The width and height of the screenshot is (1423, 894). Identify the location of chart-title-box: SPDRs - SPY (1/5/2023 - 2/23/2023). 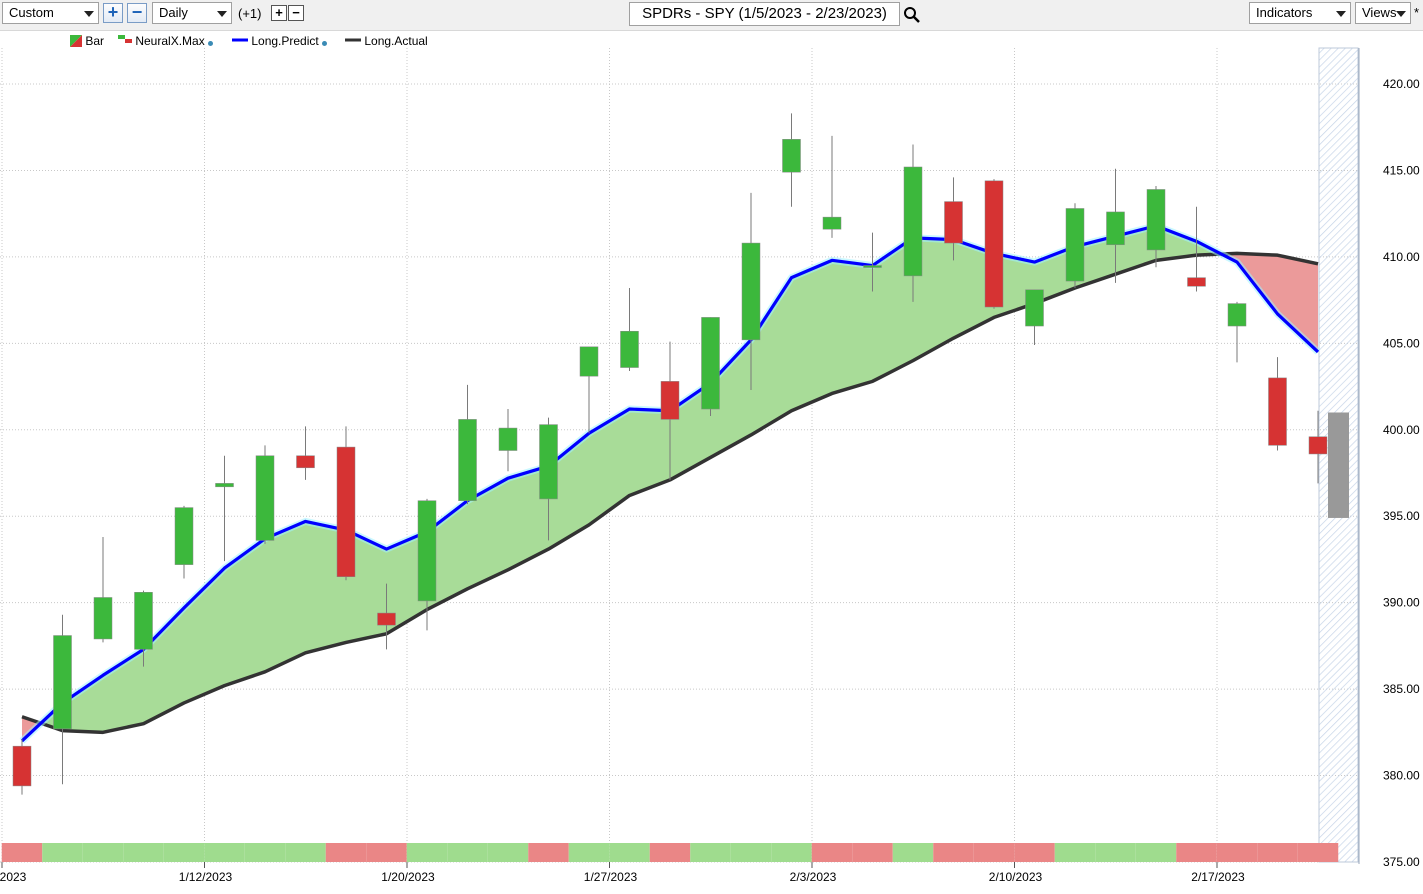
(764, 14).